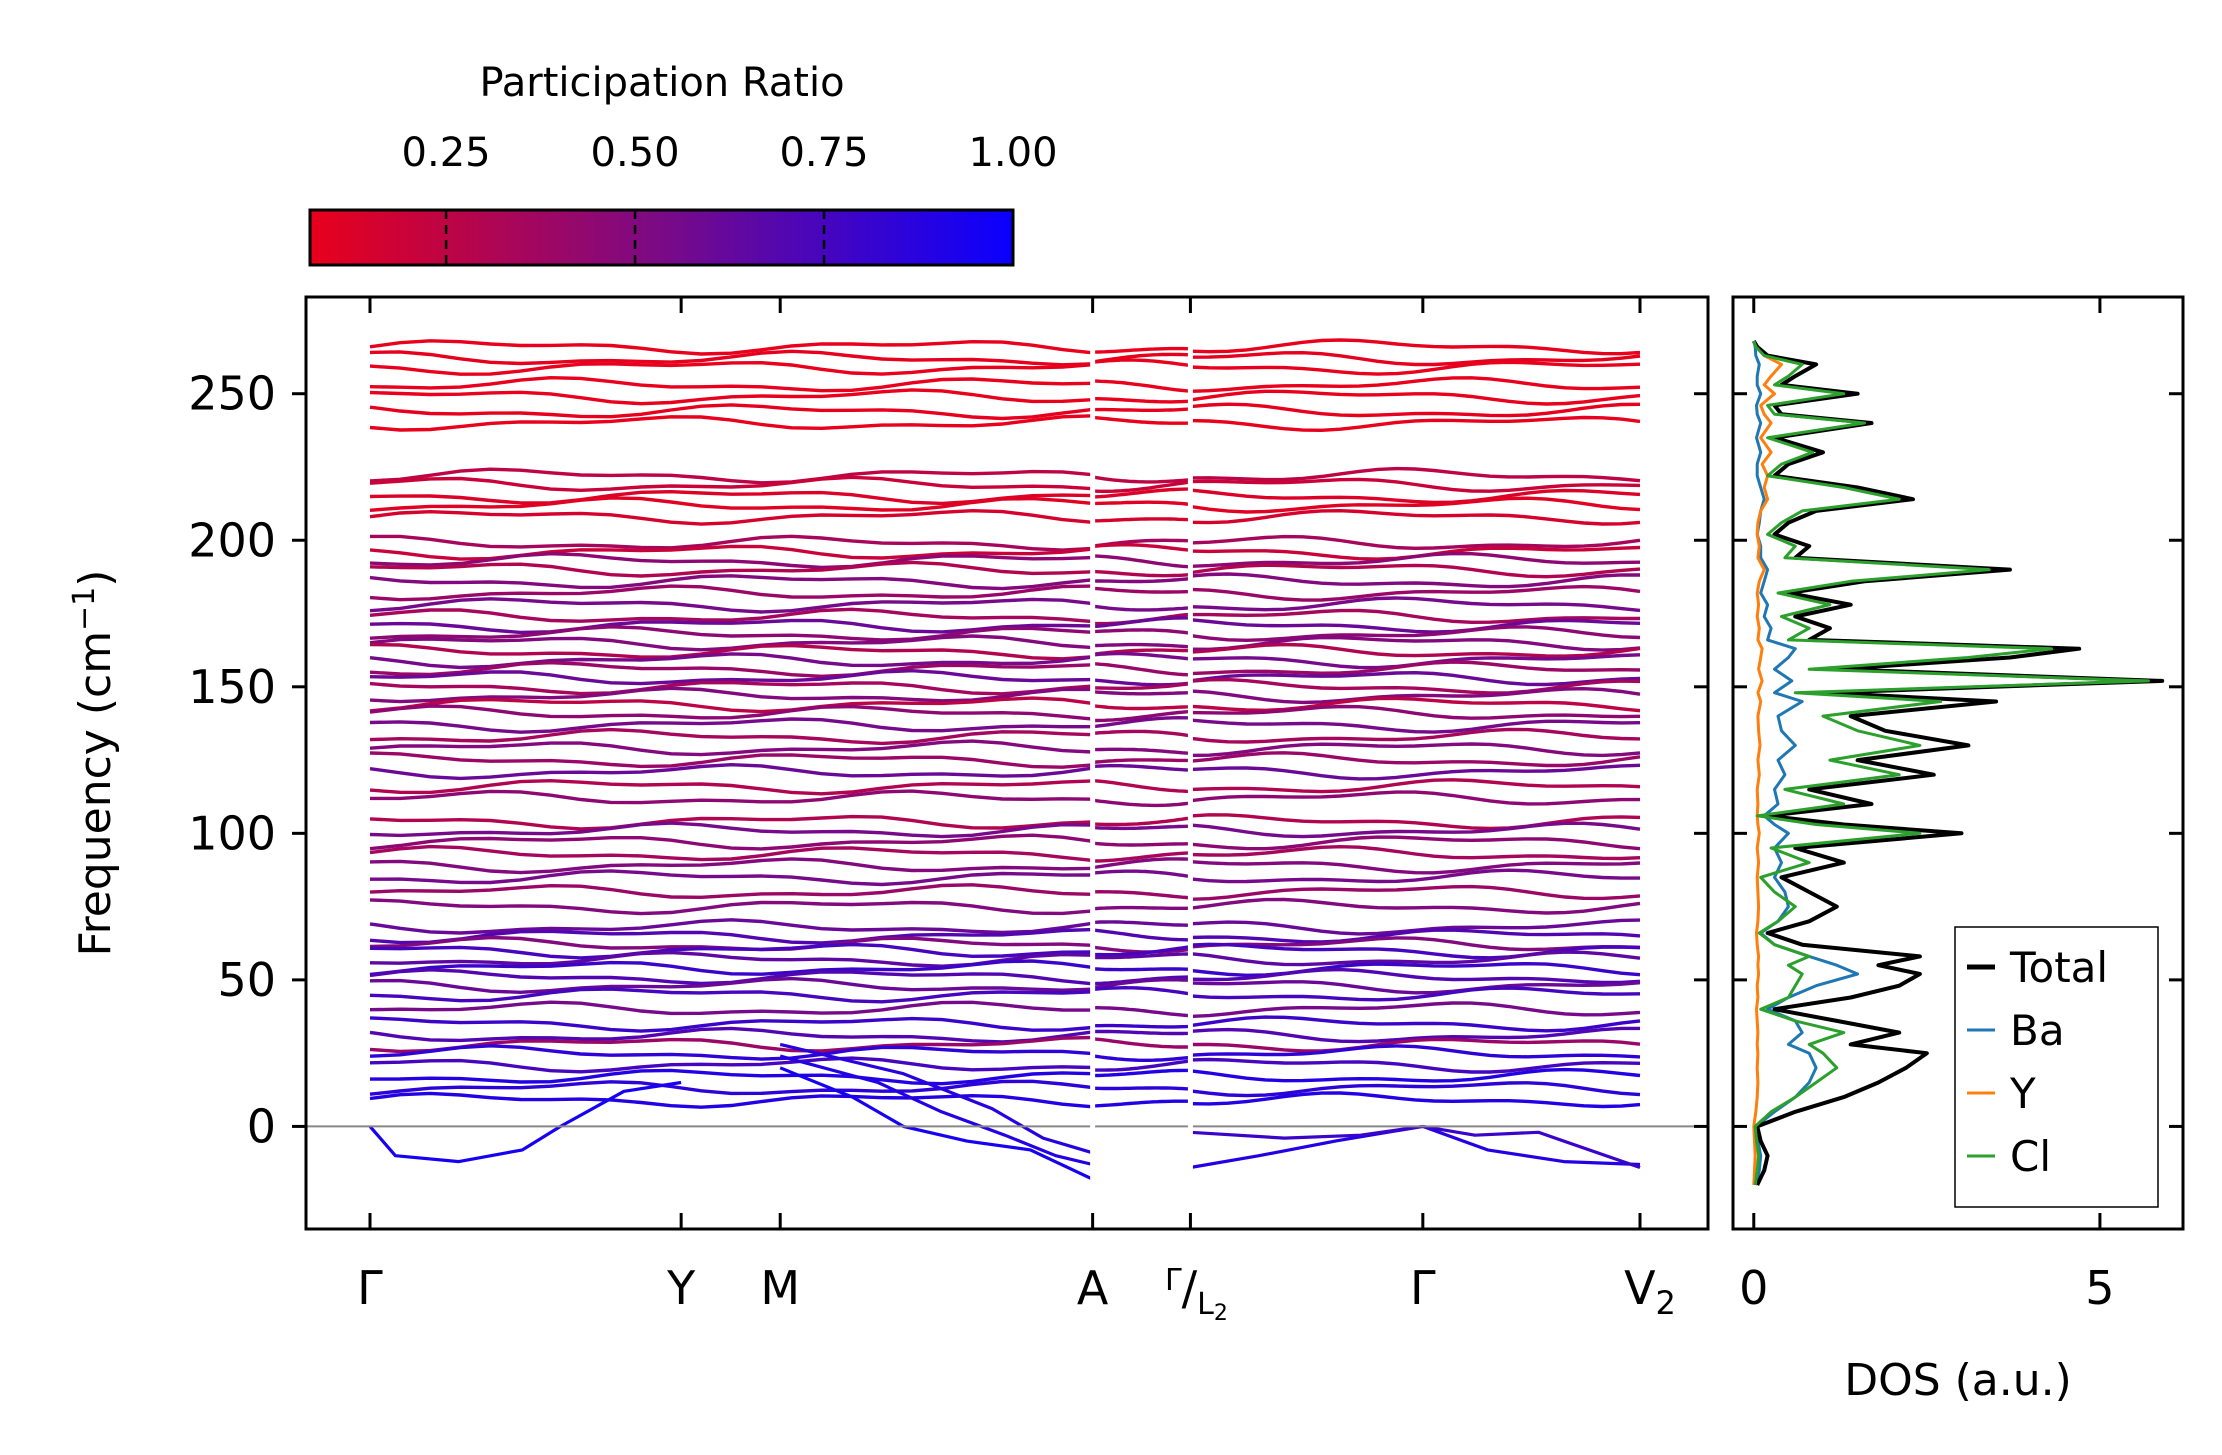 The image size is (2222, 1455). Describe the element at coordinates (1196, 1293) in the screenshot. I see `high-symmetry-label: Γ/L2` at that location.